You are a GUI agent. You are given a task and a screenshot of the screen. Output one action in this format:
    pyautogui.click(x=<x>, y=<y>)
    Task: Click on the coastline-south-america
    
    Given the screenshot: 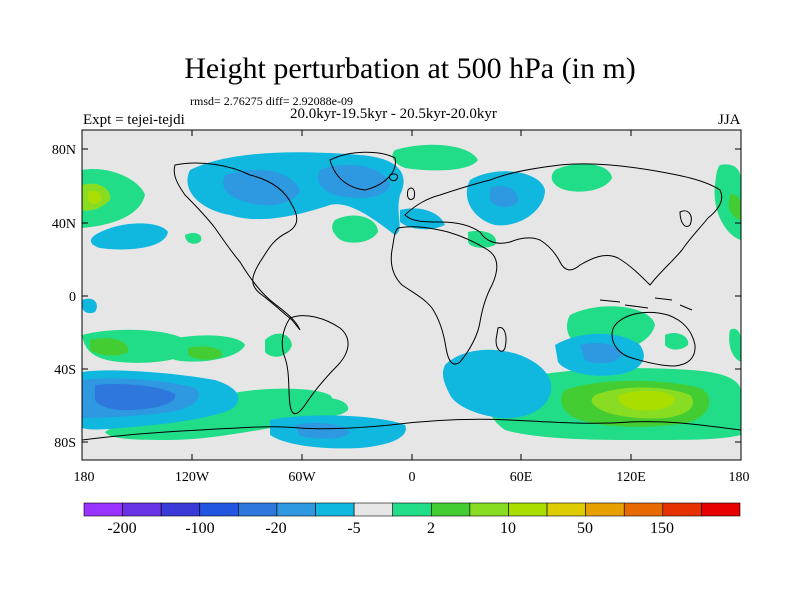 What is the action you would take?
    pyautogui.click(x=315, y=365)
    